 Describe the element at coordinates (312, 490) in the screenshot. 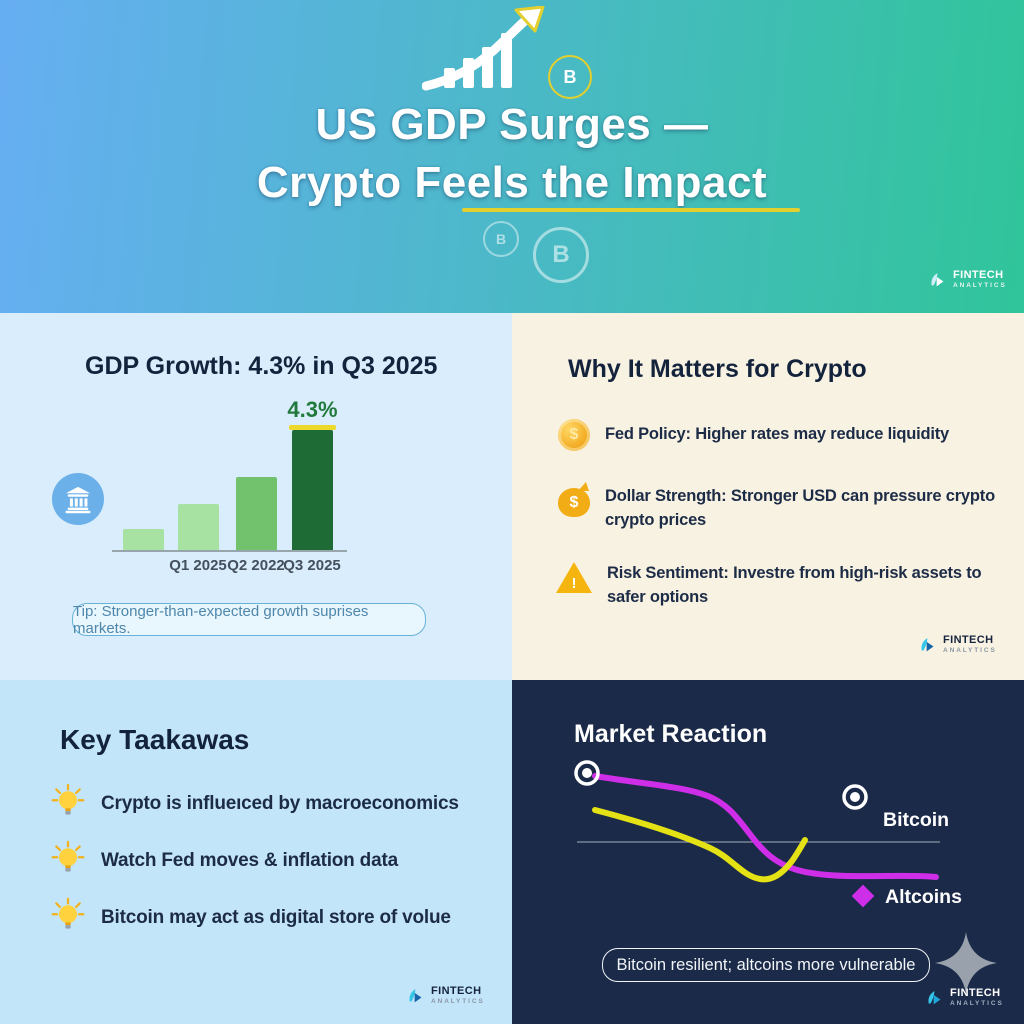

I see `gdp-bar-q3-2025` at that location.